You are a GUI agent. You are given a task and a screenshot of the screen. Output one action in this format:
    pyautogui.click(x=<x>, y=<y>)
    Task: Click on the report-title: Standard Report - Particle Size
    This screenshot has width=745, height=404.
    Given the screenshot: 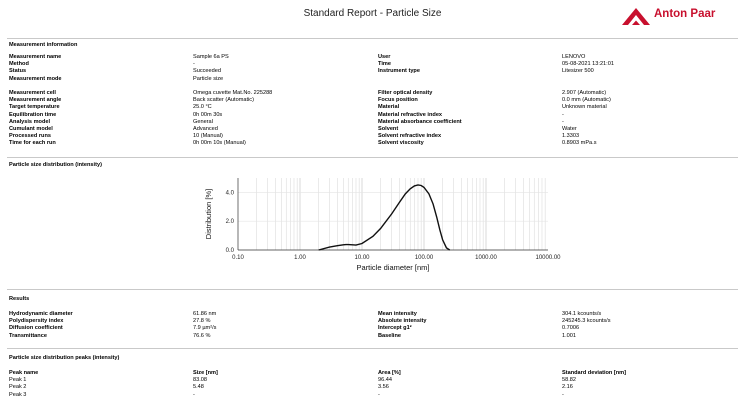 What is the action you would take?
    pyautogui.click(x=372, y=13)
    